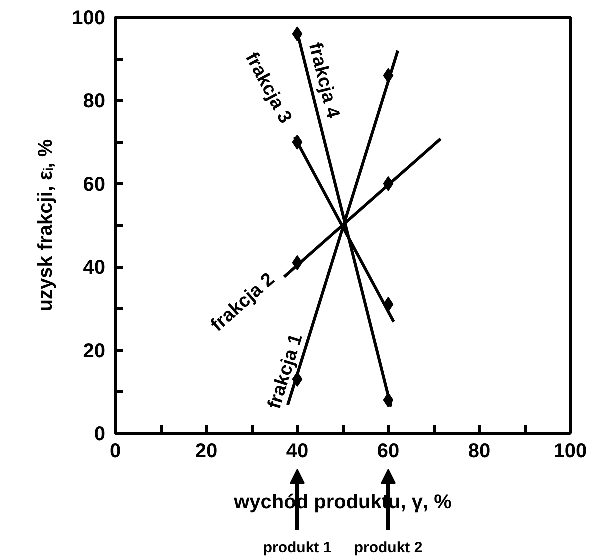 The image size is (596, 559). What do you see at coordinates (46, 225) in the screenshot?
I see `y-axis-title: uzysk frakcji, εᵢ, %` at bounding box center [46, 225].